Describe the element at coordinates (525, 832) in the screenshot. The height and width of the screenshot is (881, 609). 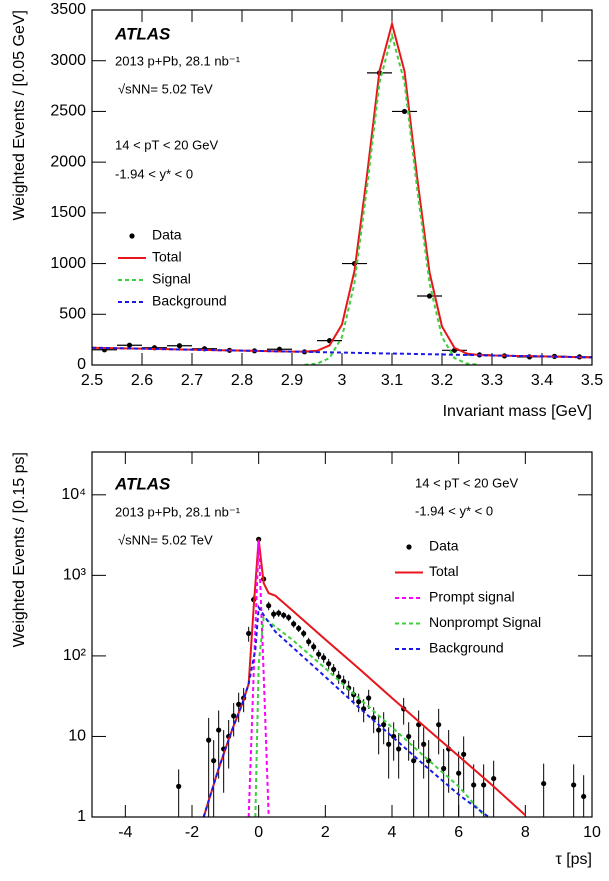
I see `x-tick-label: 8` at that location.